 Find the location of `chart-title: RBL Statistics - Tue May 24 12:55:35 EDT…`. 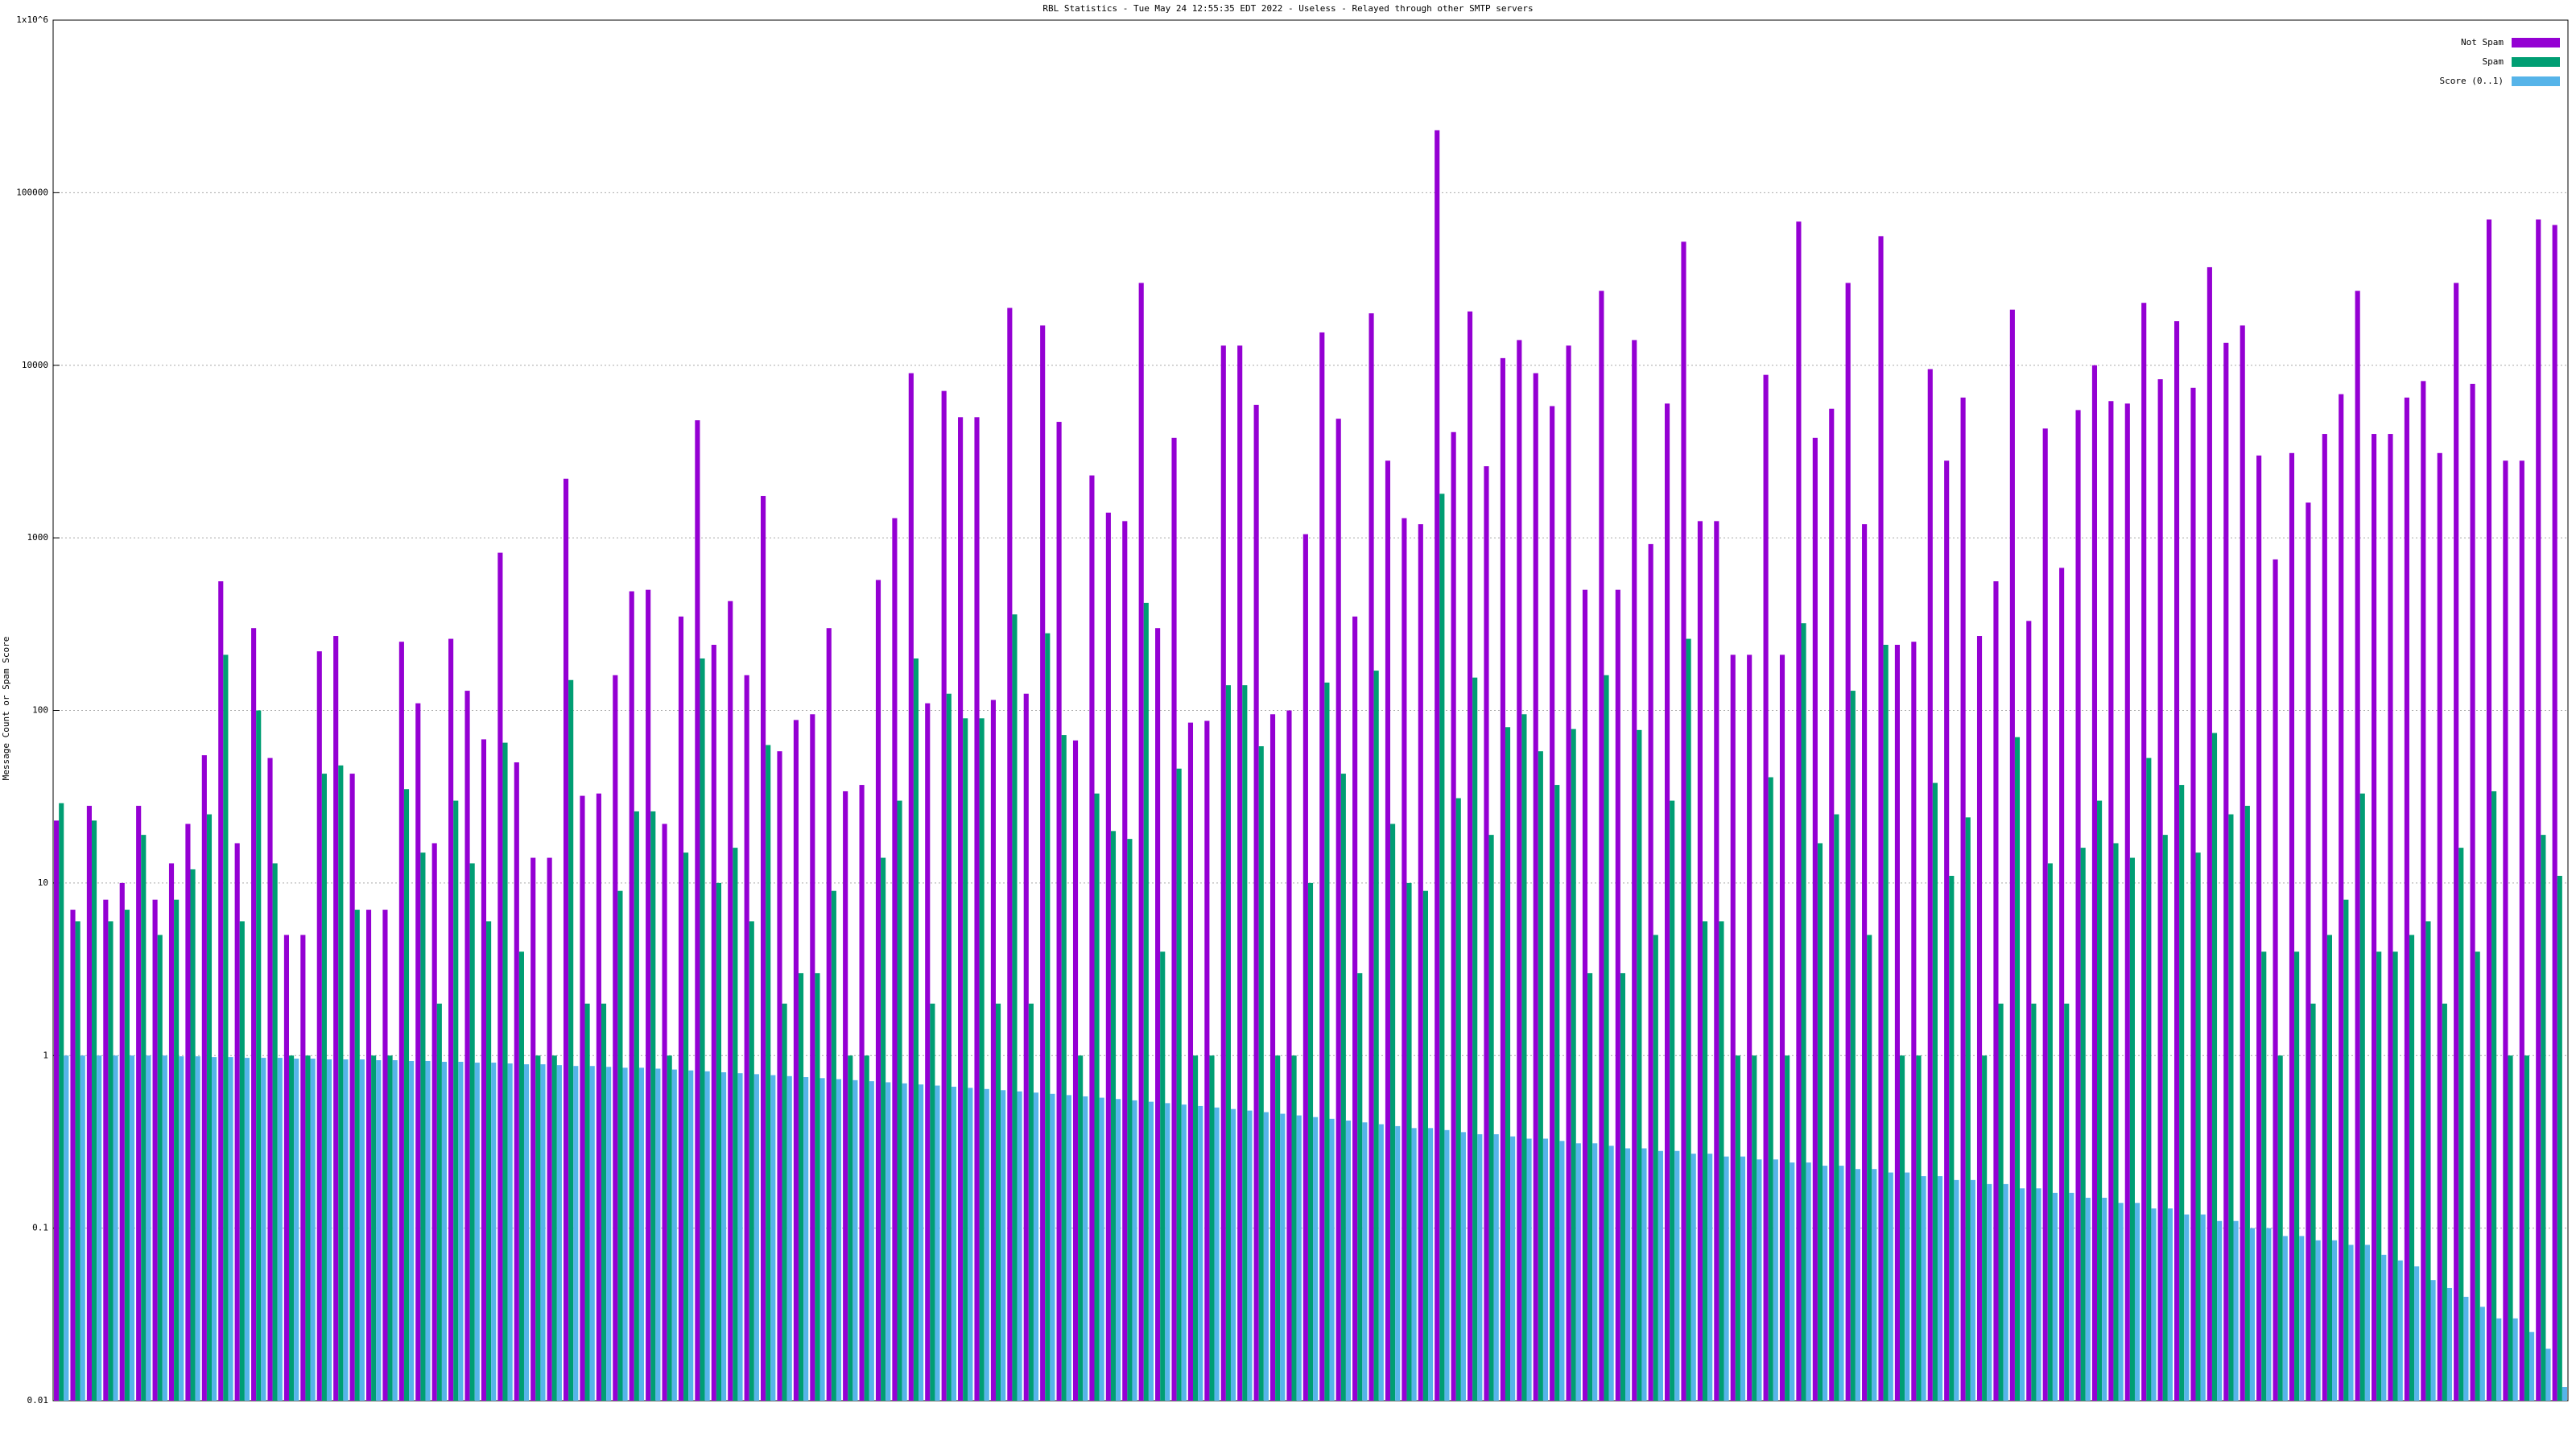

chart-title: RBL Statistics - Tue May 24 12:55:35 EDT… is located at coordinates (1287, 8).